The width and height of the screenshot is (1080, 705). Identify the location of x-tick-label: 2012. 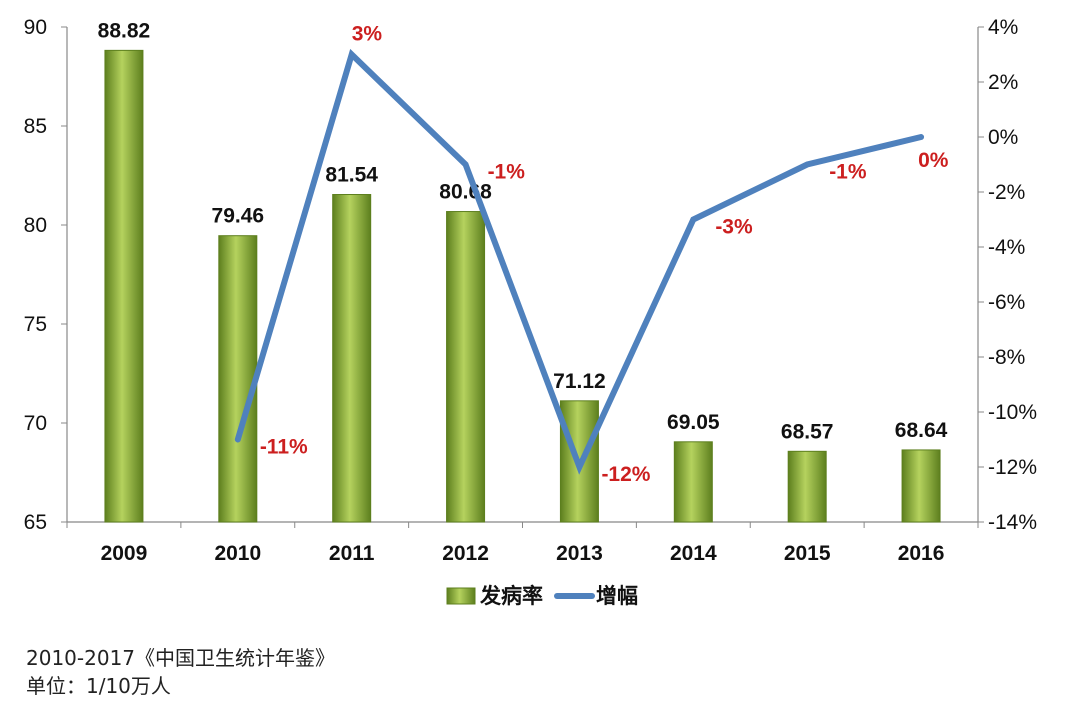
(465, 553).